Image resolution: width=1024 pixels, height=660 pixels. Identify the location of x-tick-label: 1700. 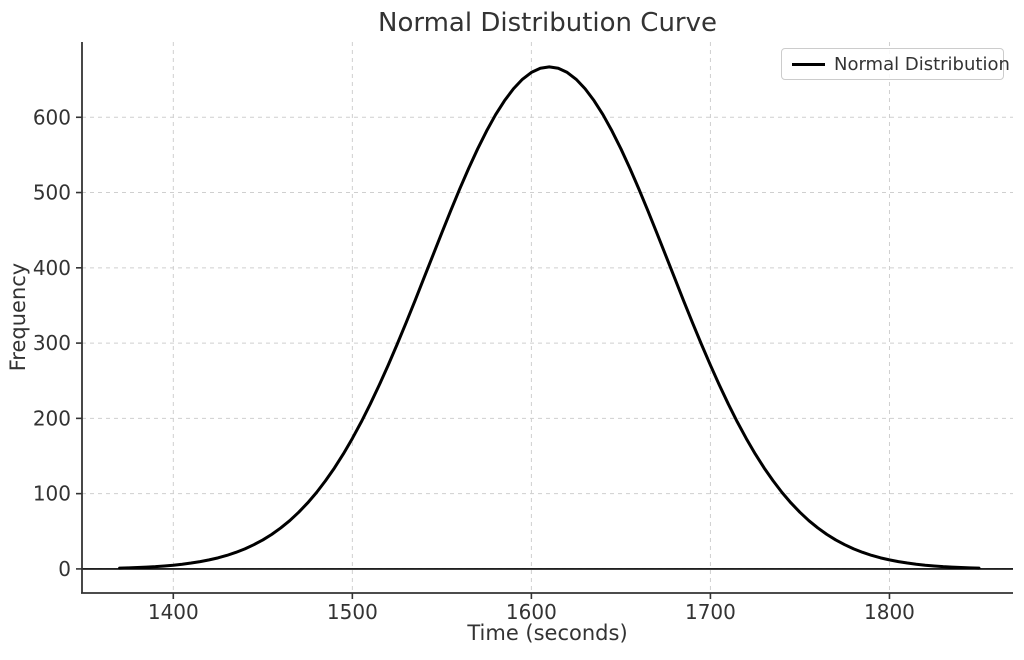
(710, 612).